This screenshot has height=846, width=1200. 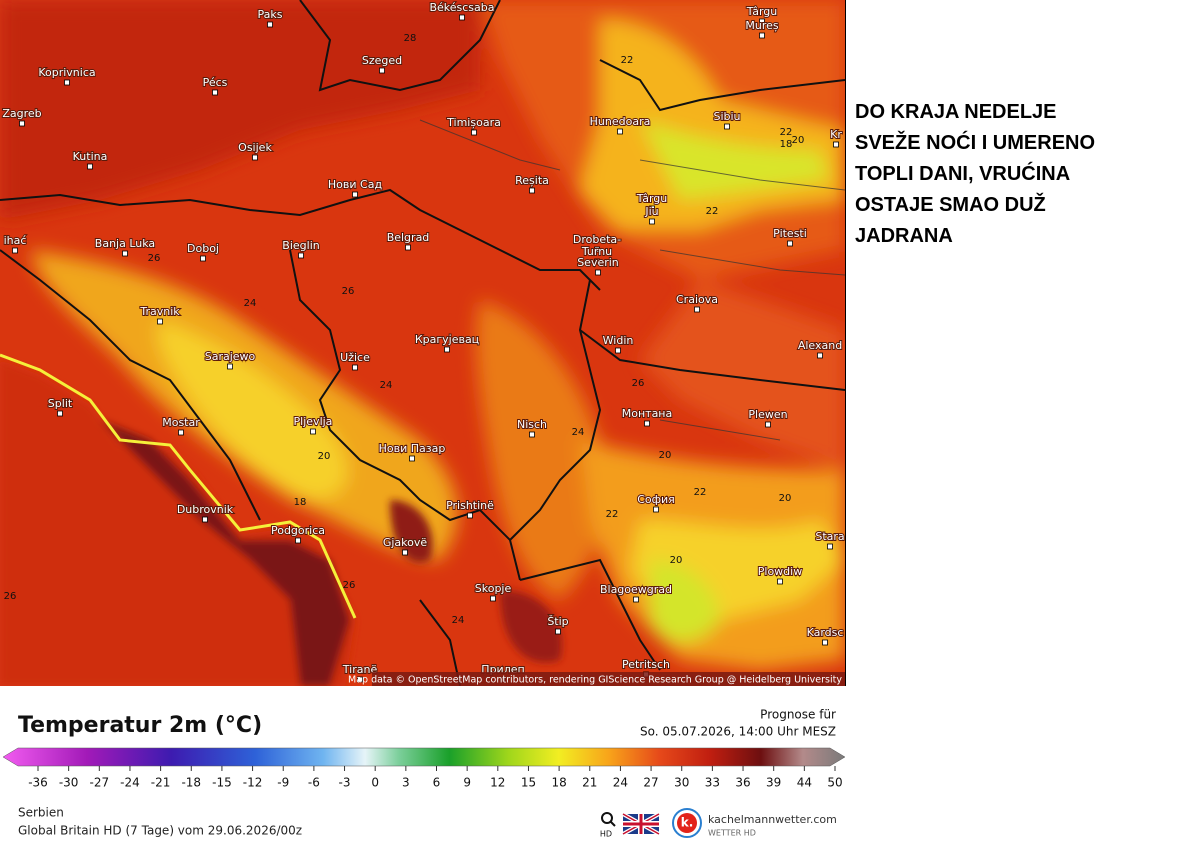 I want to click on forecast-time: So. 05.07.2026, 14:00 Uhr MESZ, so click(x=738, y=732).